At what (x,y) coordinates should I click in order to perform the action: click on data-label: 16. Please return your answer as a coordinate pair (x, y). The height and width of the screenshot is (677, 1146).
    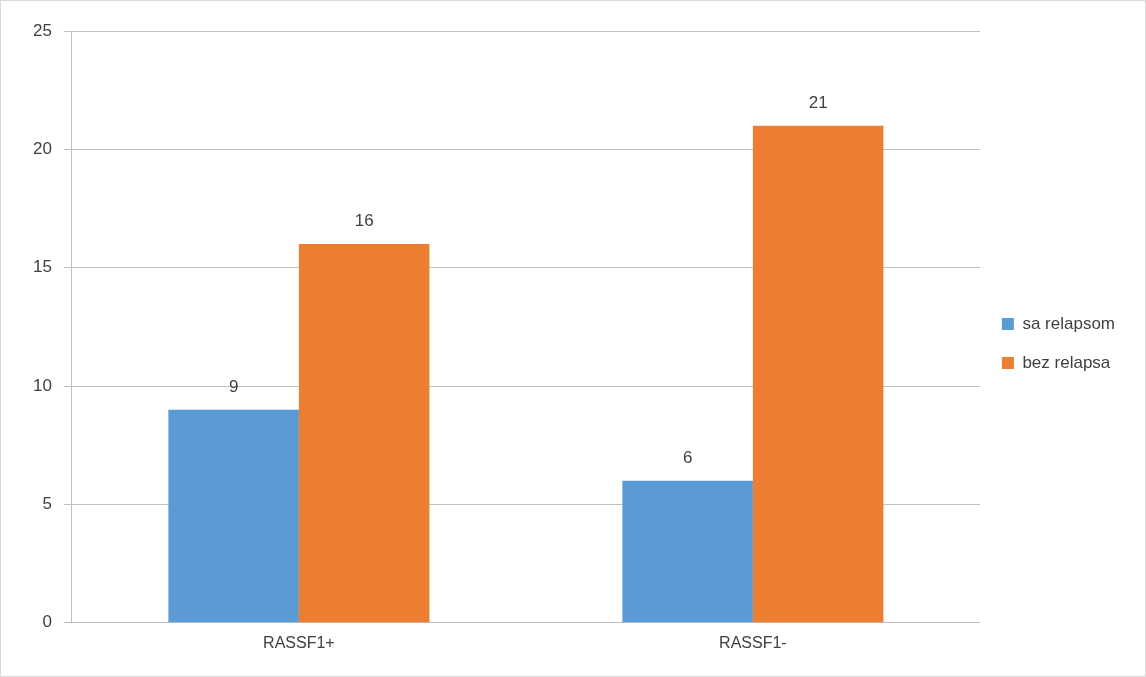
    Looking at the image, I should click on (364, 221).